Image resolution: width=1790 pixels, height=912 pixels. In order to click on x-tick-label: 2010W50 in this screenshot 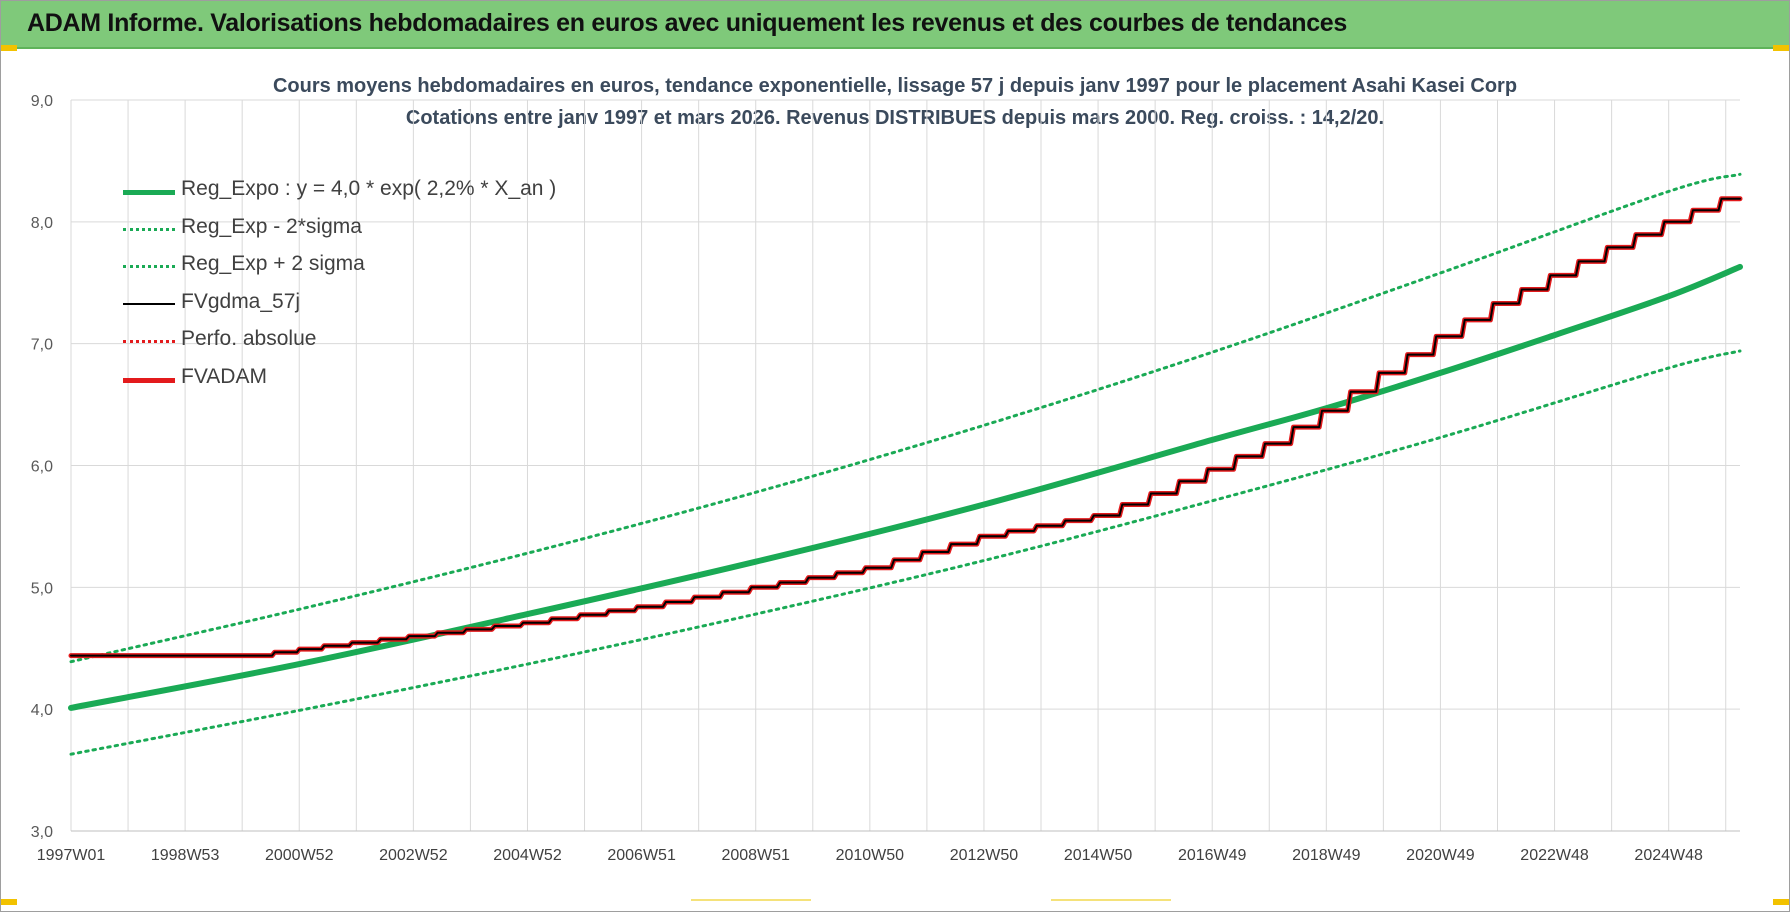, I will do `click(870, 855)`.